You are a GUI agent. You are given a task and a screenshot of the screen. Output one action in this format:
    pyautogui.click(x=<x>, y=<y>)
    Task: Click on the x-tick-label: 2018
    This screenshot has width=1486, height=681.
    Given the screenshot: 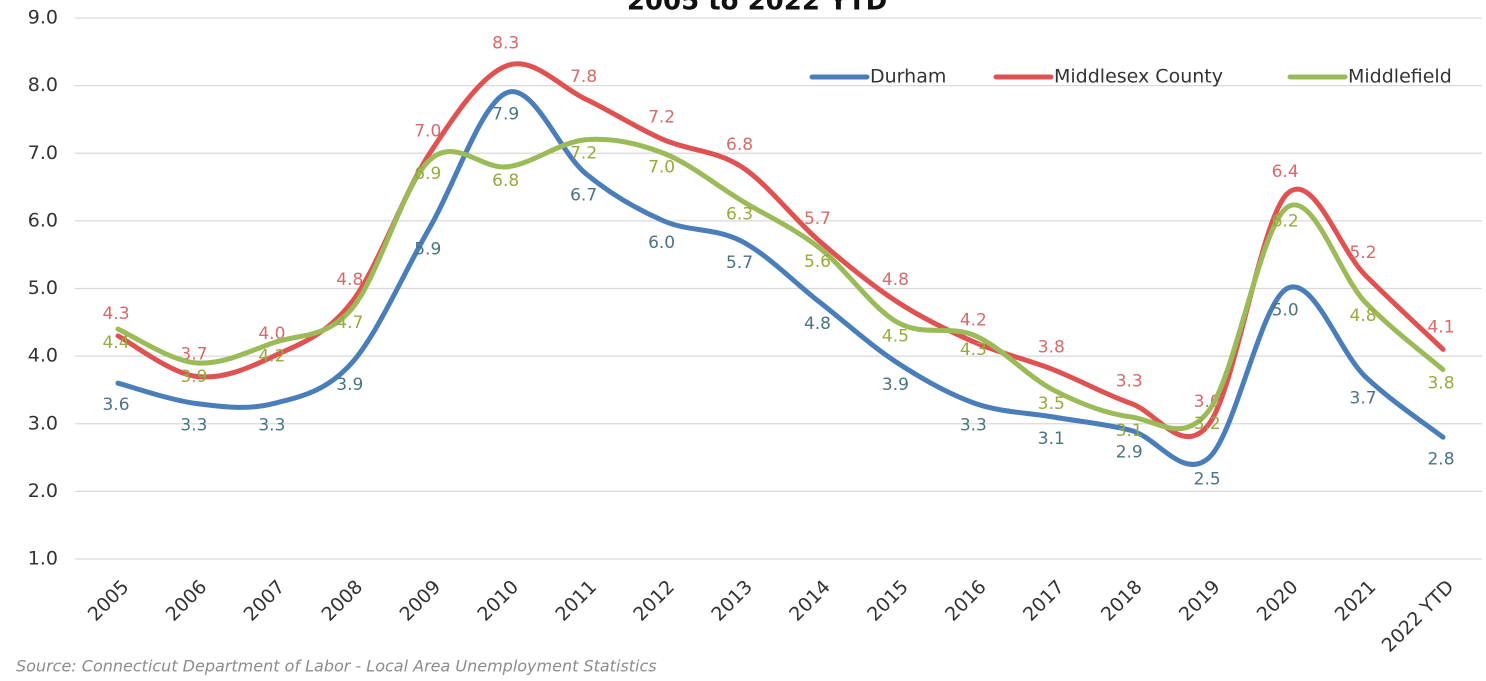 What is the action you would take?
    pyautogui.click(x=1122, y=601)
    